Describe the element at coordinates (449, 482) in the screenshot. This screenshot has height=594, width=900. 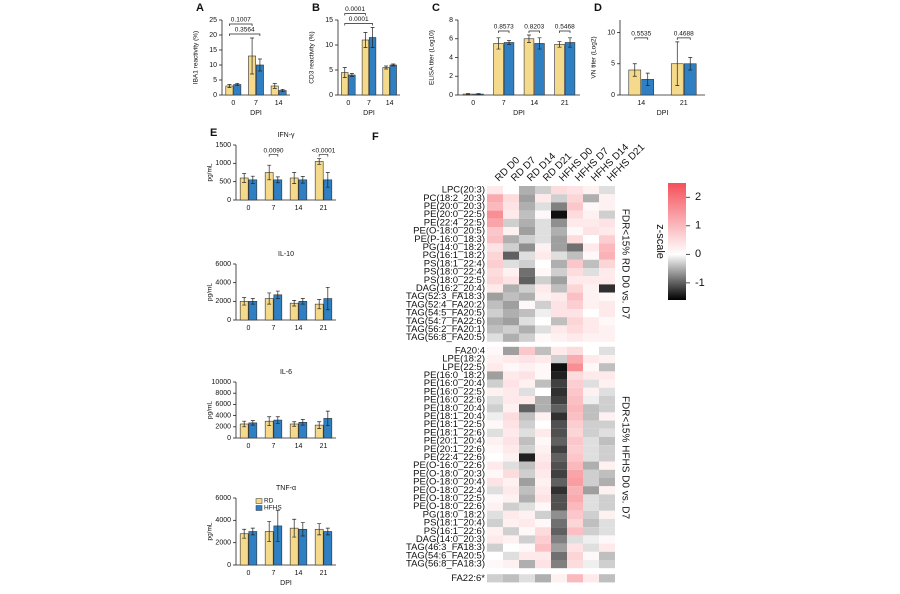
I see `row-label: PE(O-18:0_20:4)` at that location.